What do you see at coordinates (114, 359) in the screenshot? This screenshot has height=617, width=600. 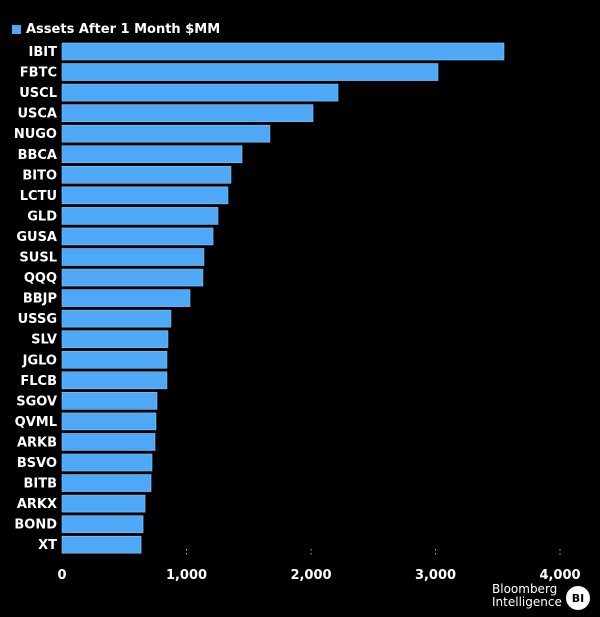 I see `bar-jglo` at bounding box center [114, 359].